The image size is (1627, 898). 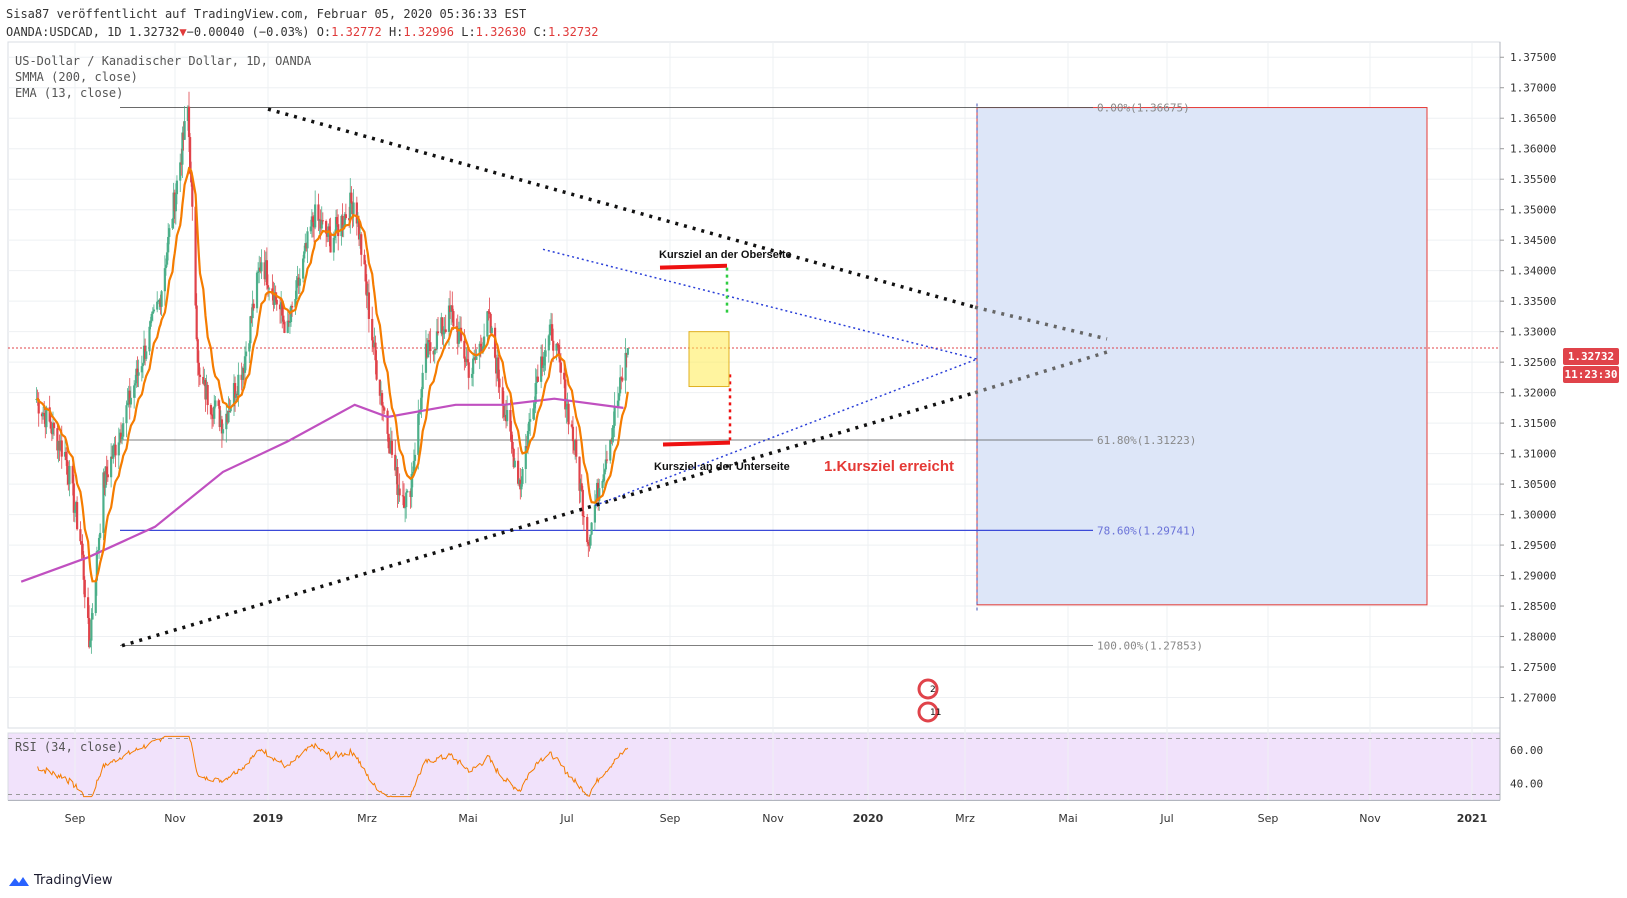 What do you see at coordinates (69, 747) in the screenshot?
I see `legend-rsi: RSI (34, close)` at bounding box center [69, 747].